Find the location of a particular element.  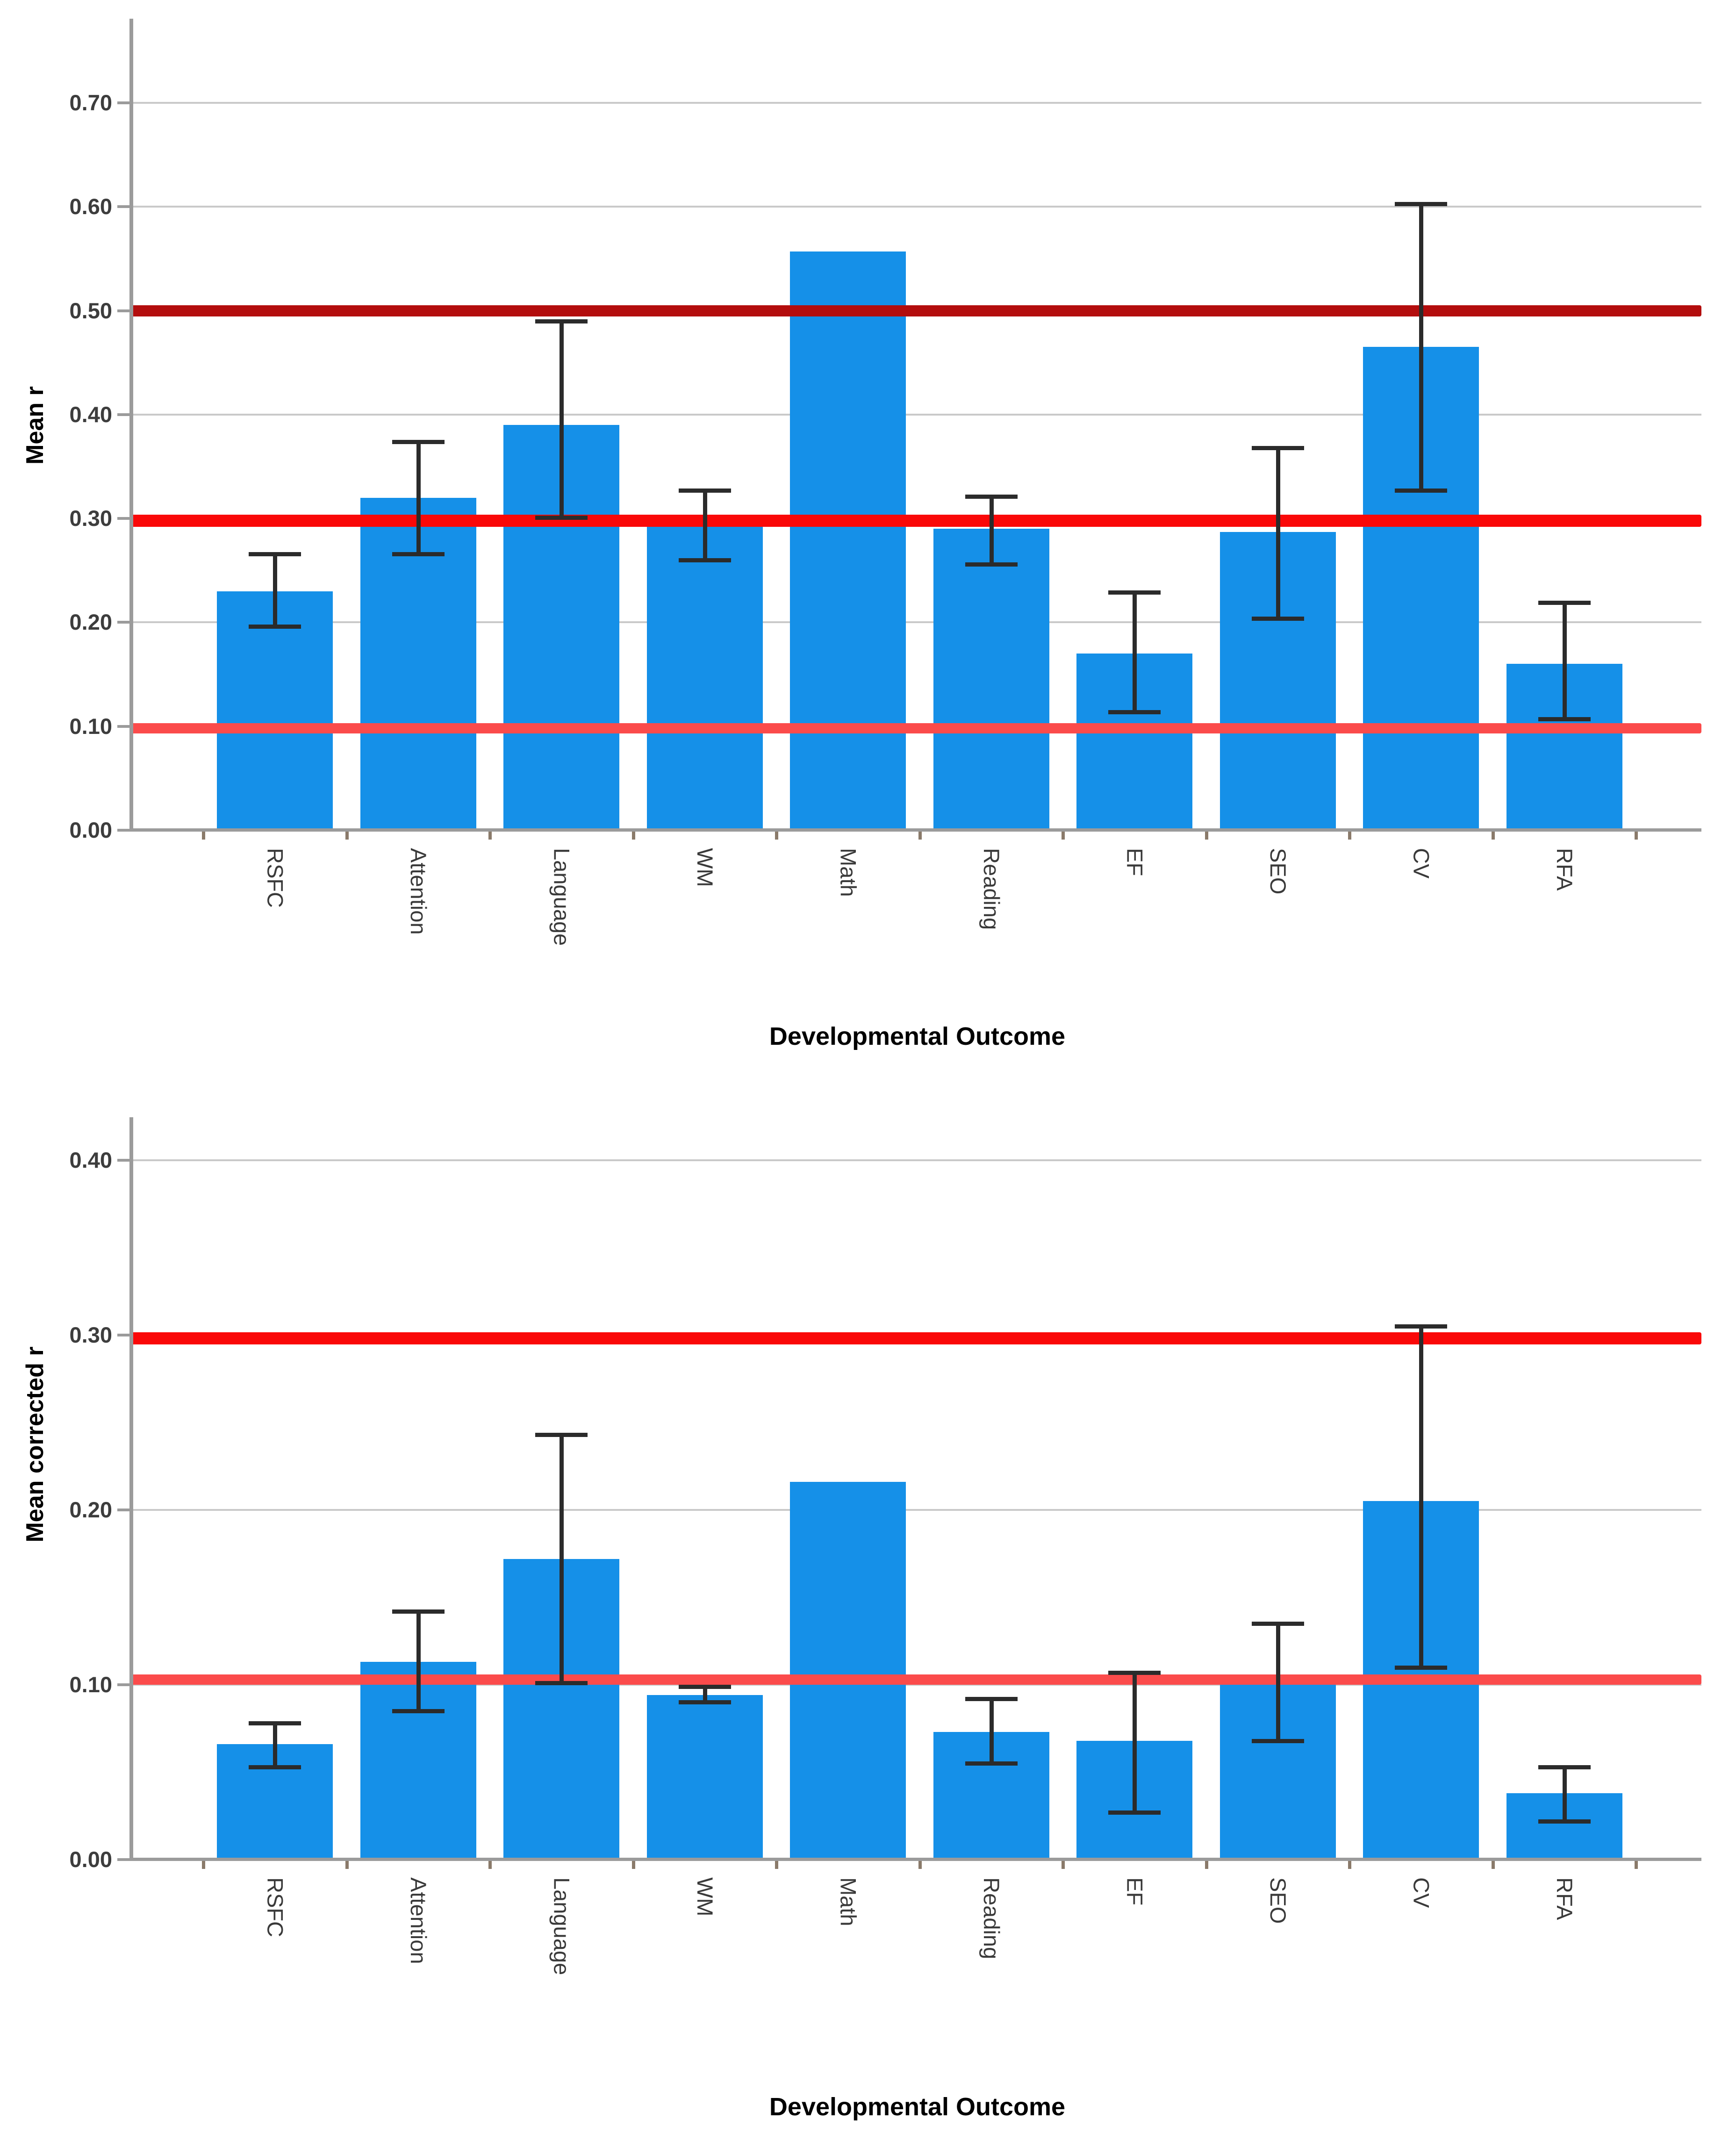

y-tick-label: 0.30 is located at coordinates (90, 519).